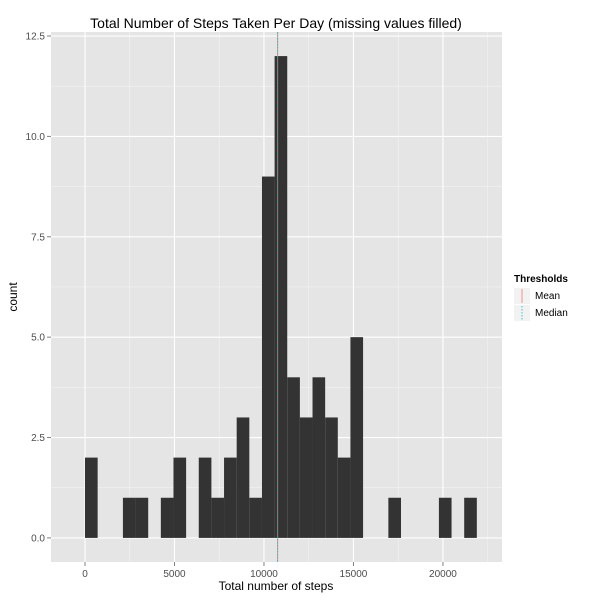  I want to click on x-tick-label: 5000, so click(174, 574).